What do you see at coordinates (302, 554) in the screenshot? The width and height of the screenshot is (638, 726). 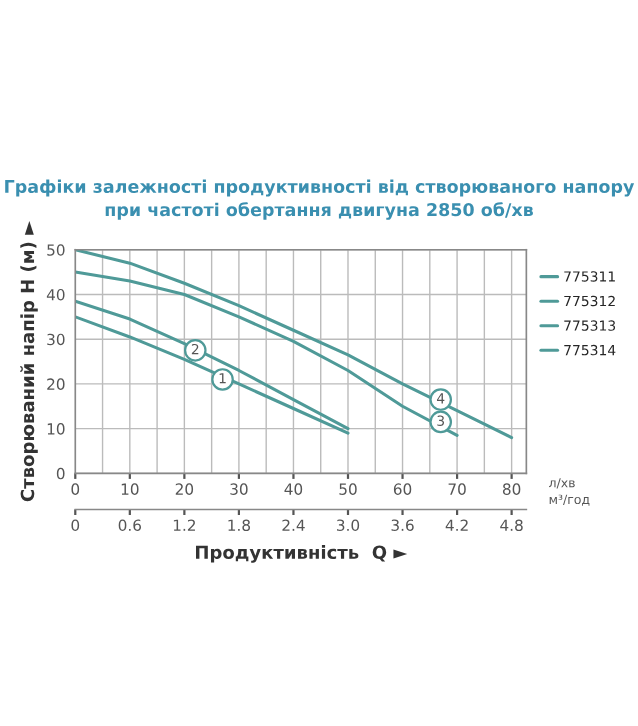 I see `x-axis-title: Продуктивність Q ►` at bounding box center [302, 554].